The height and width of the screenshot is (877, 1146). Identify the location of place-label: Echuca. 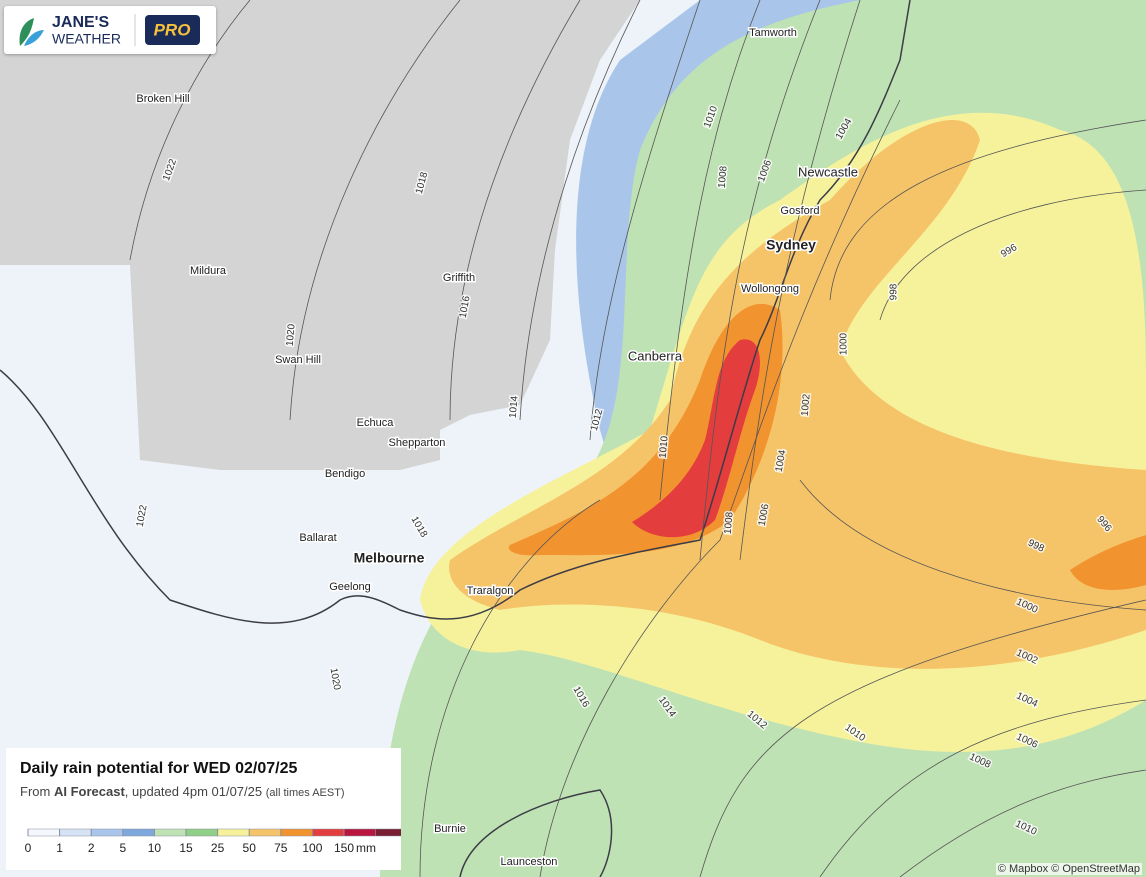
(376, 423).